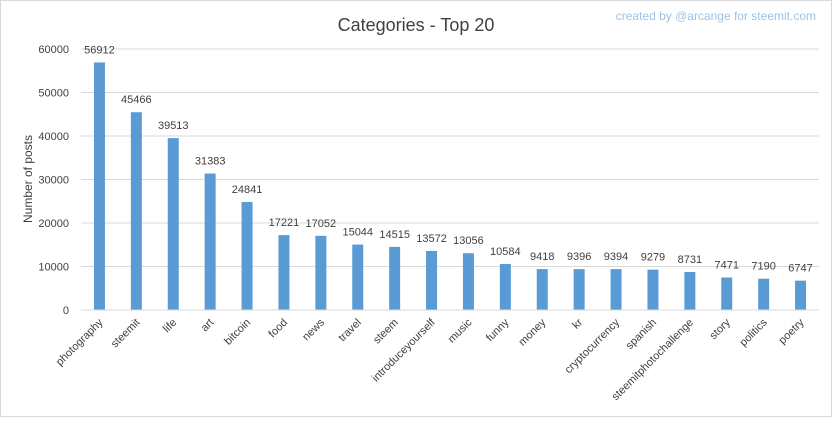 This screenshot has height=421, width=832. Describe the element at coordinates (792, 331) in the screenshot. I see `x-tick-label: poetry` at that location.